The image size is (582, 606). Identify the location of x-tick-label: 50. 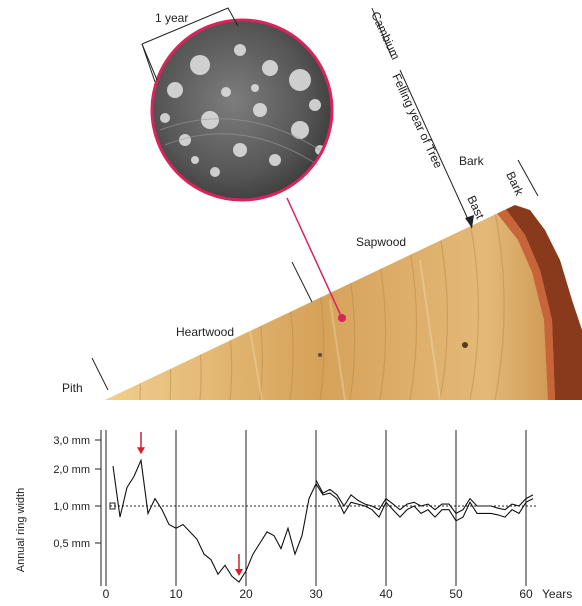
(456, 594).